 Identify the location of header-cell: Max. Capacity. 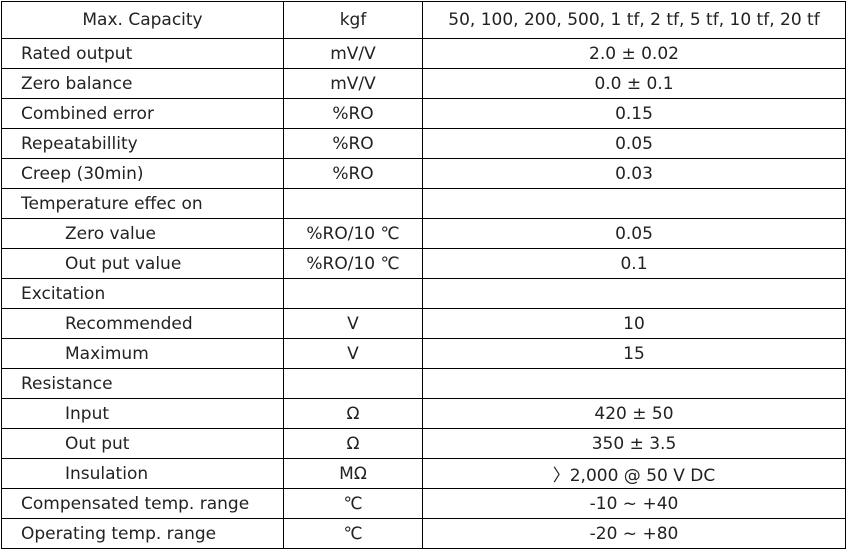
(142, 20).